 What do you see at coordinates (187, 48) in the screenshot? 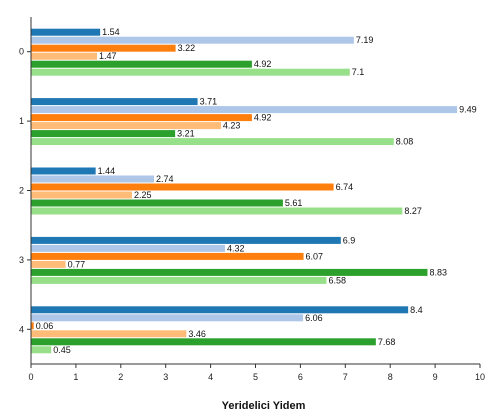
I see `data-label-0-2: 3.22` at bounding box center [187, 48].